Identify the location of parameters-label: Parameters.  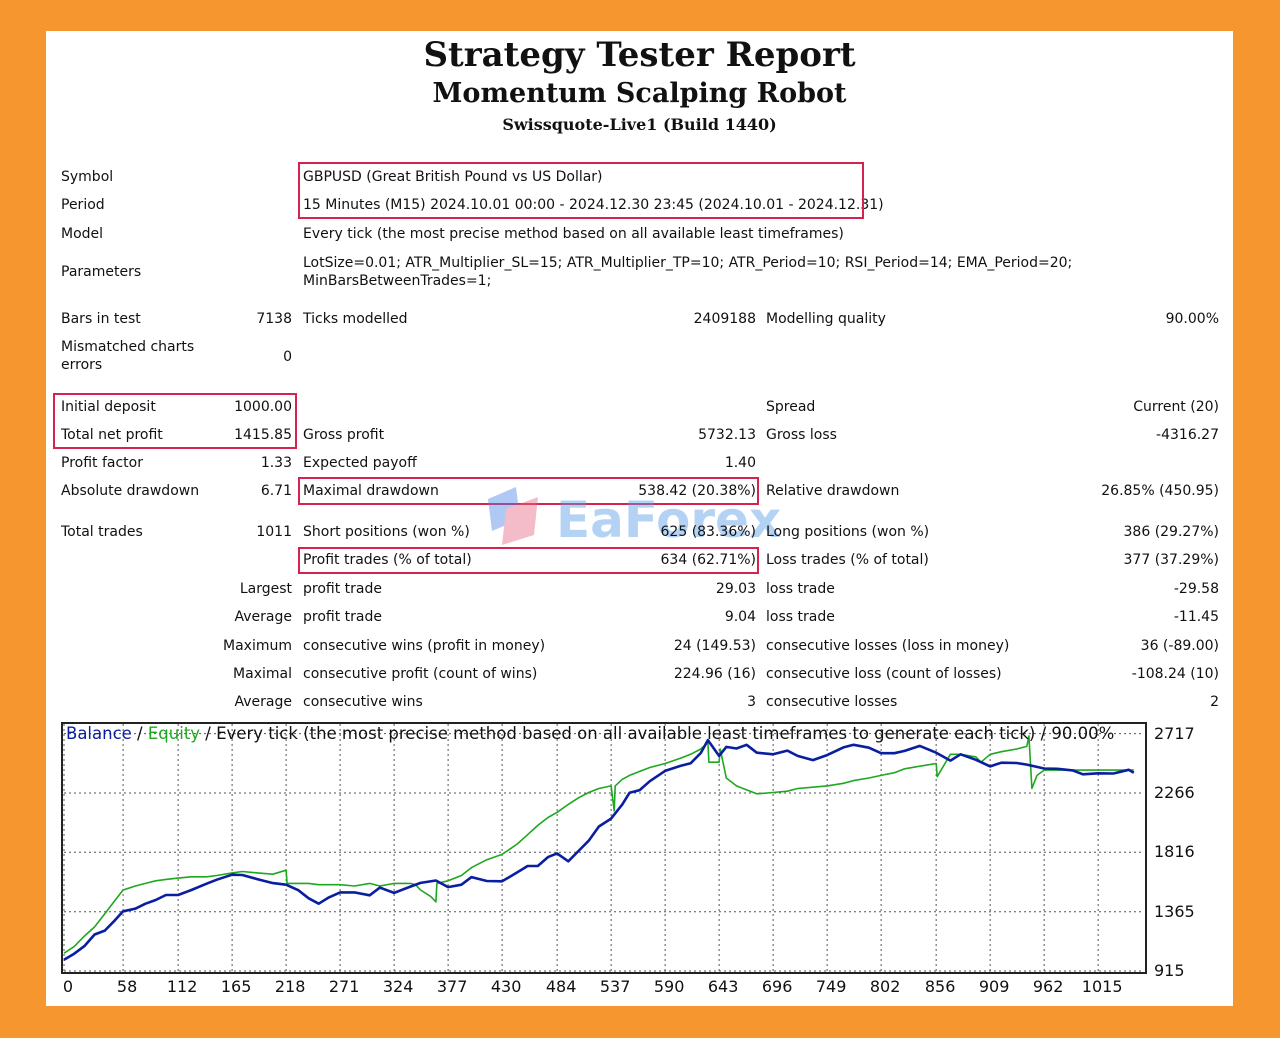
(101, 272).